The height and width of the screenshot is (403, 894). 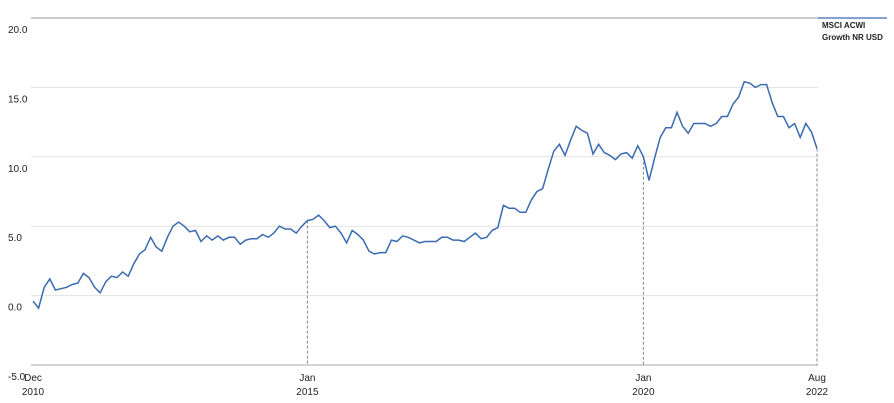 What do you see at coordinates (17, 377) in the screenshot?
I see `y-tick-label: -5.0` at bounding box center [17, 377].